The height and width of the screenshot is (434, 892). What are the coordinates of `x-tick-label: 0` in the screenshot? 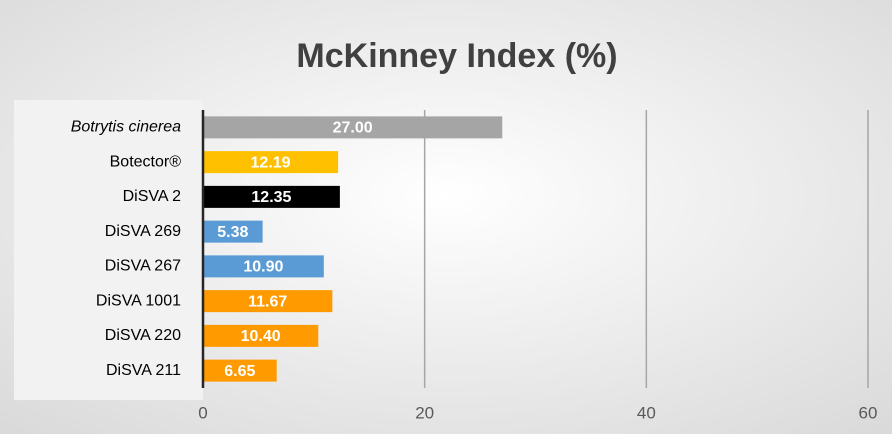 It's located at (202, 412).